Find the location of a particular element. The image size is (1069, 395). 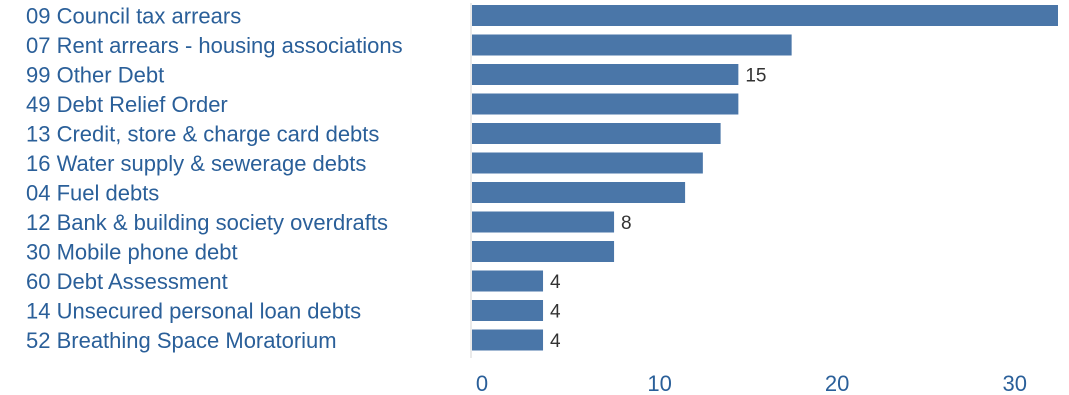

category-label: 12 Bank & building society overdrafts is located at coordinates (207, 222).